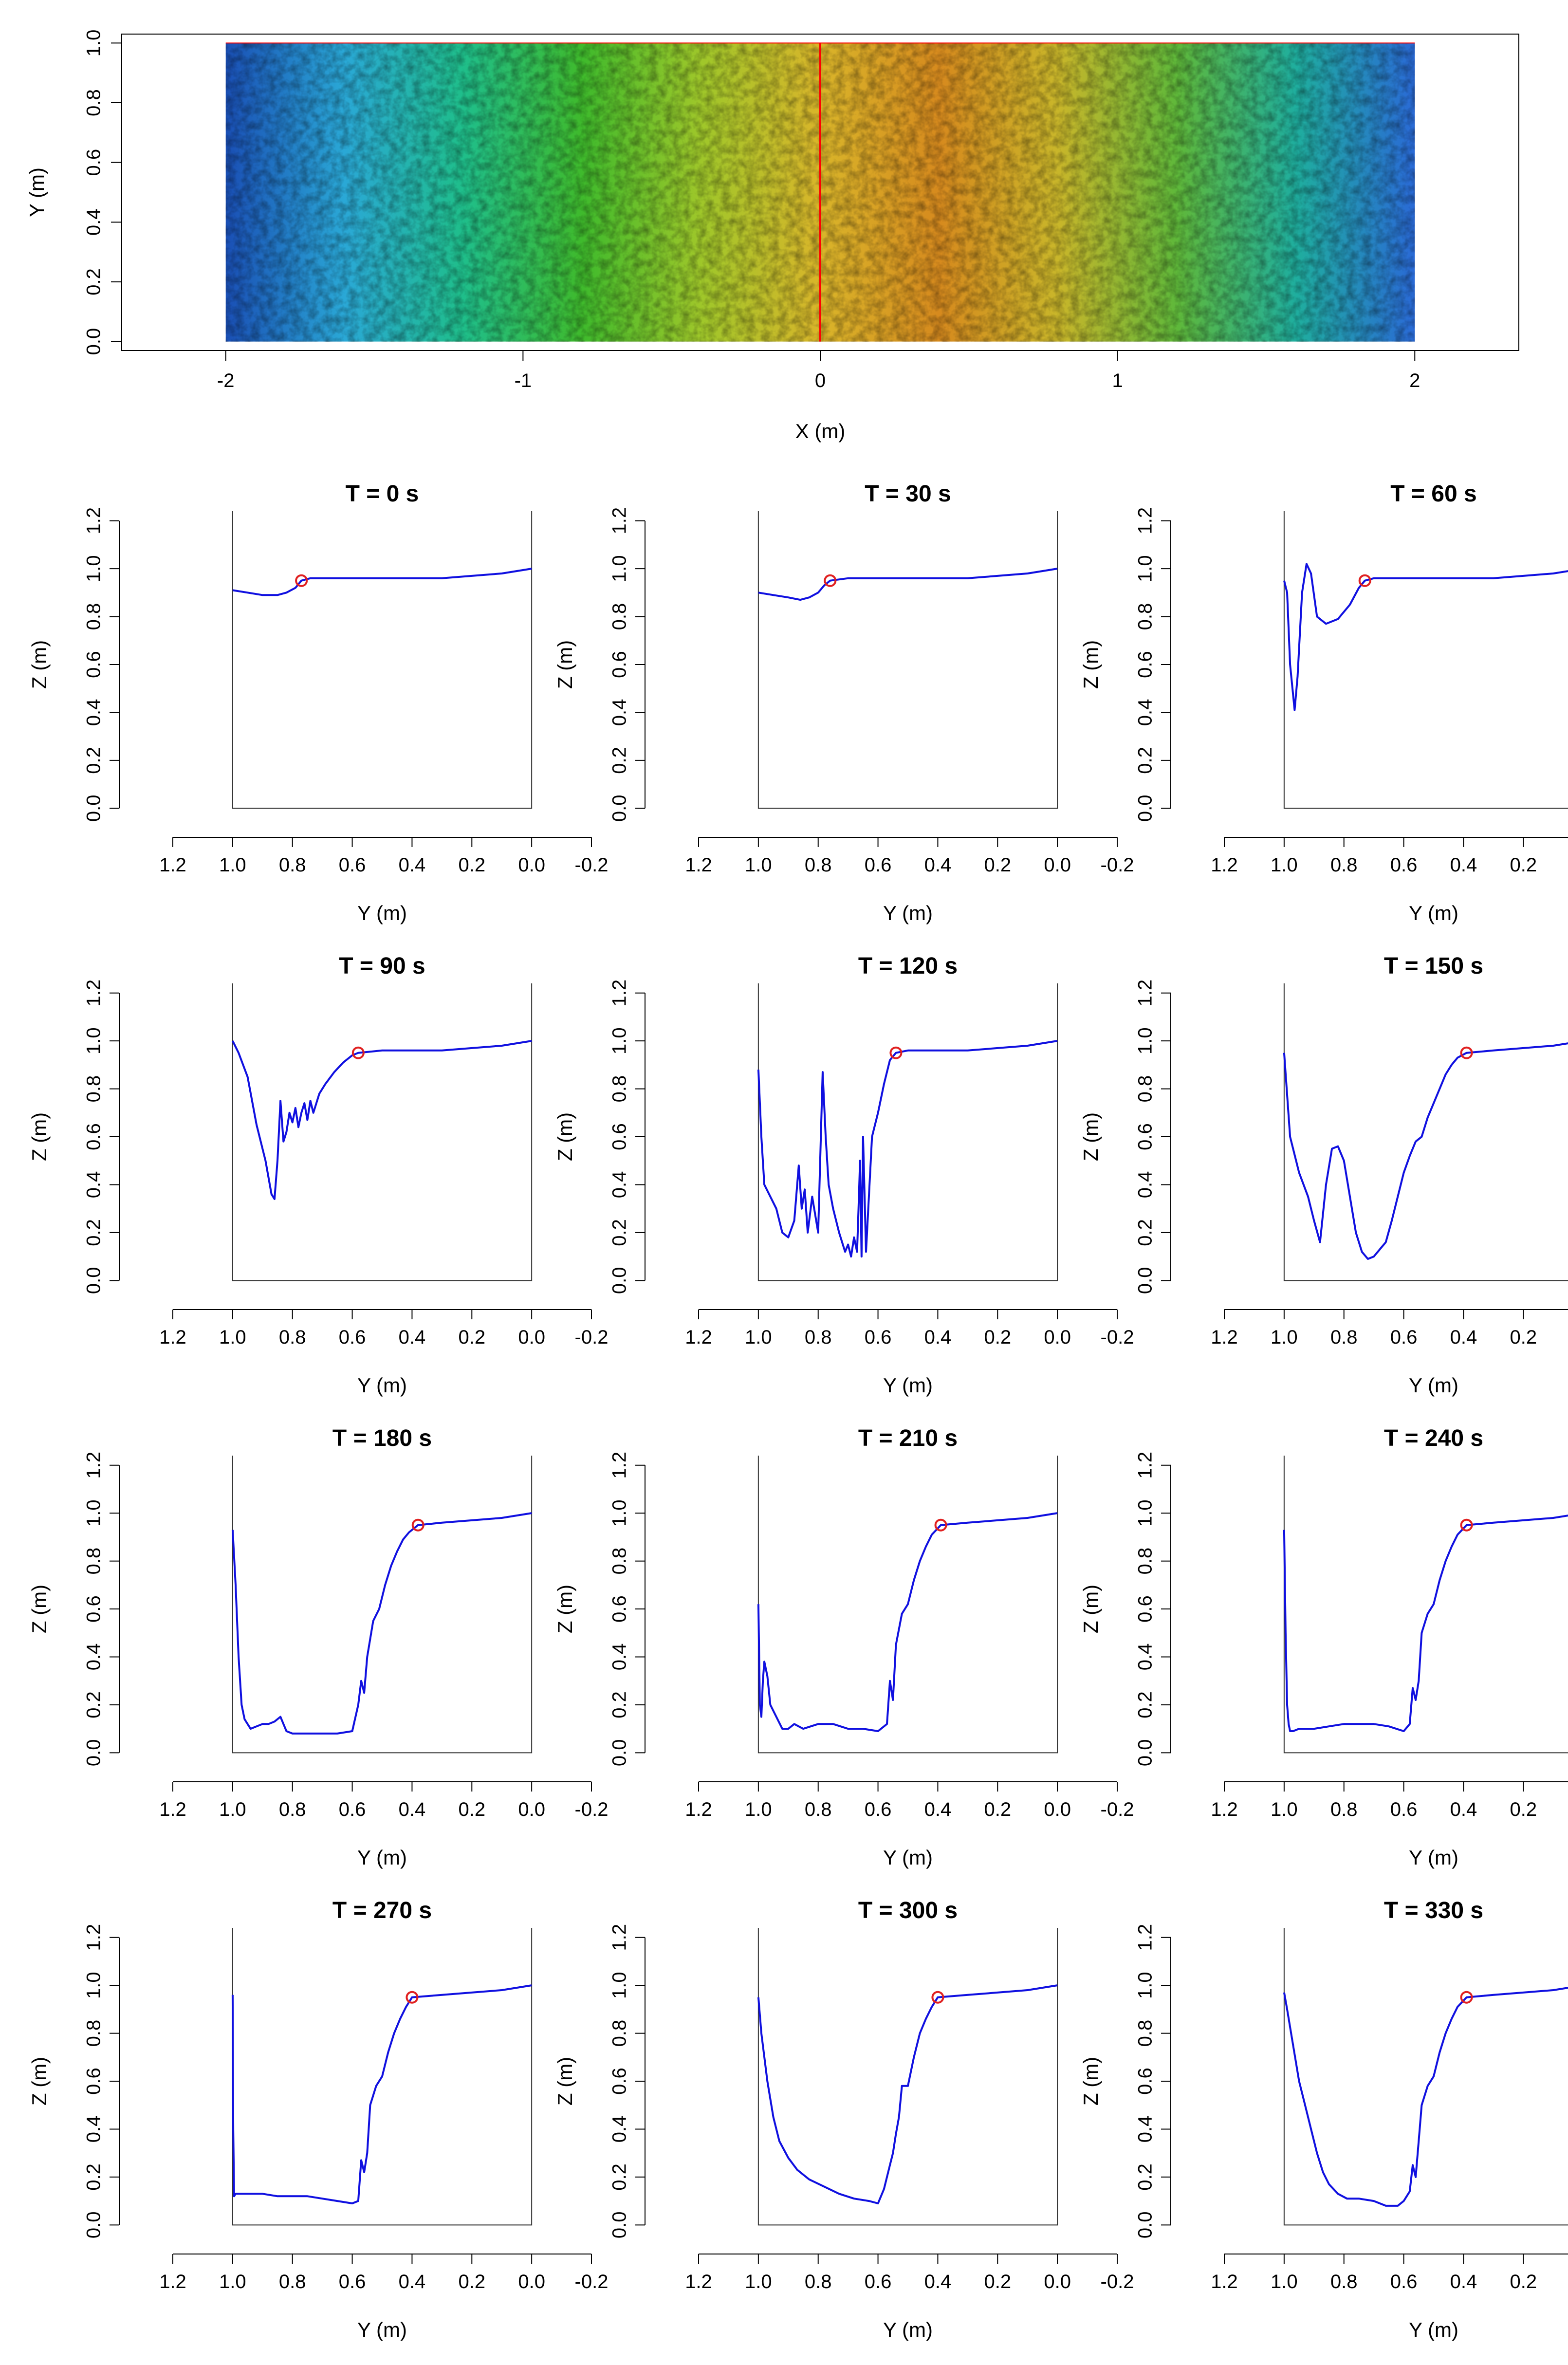 Image resolution: width=1568 pixels, height=2365 pixels. What do you see at coordinates (382, 966) in the screenshot?
I see `panel-title: T = 90 s` at bounding box center [382, 966].